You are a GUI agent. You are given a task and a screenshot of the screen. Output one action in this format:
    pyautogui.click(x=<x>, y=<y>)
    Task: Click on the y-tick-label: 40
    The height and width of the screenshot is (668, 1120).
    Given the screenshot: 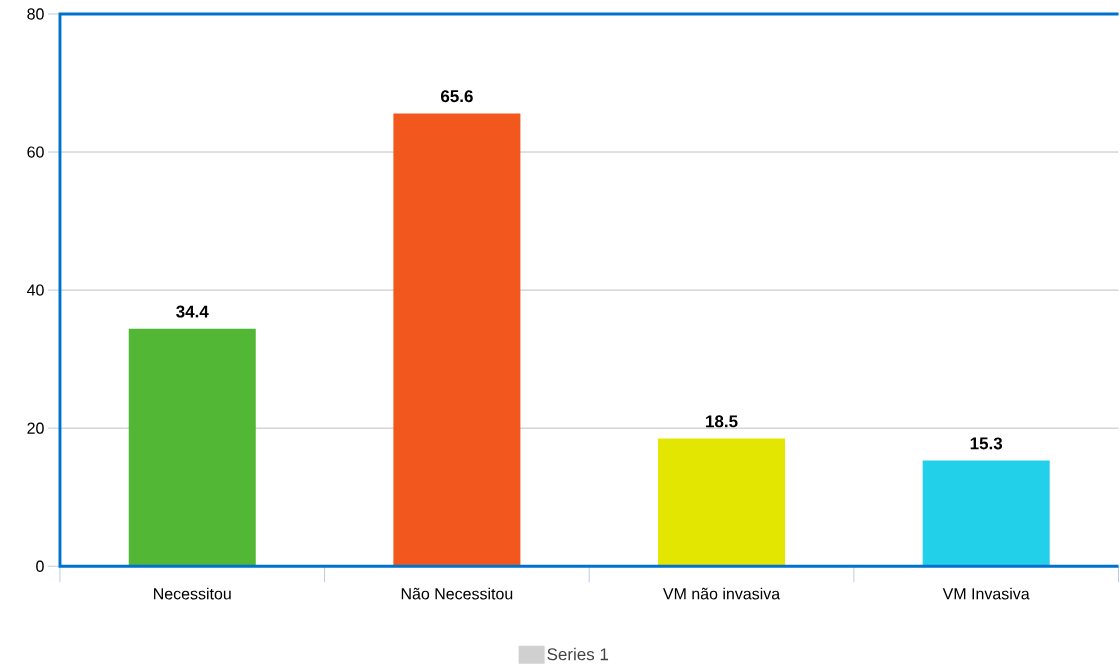 What is the action you would take?
    pyautogui.click(x=35, y=290)
    